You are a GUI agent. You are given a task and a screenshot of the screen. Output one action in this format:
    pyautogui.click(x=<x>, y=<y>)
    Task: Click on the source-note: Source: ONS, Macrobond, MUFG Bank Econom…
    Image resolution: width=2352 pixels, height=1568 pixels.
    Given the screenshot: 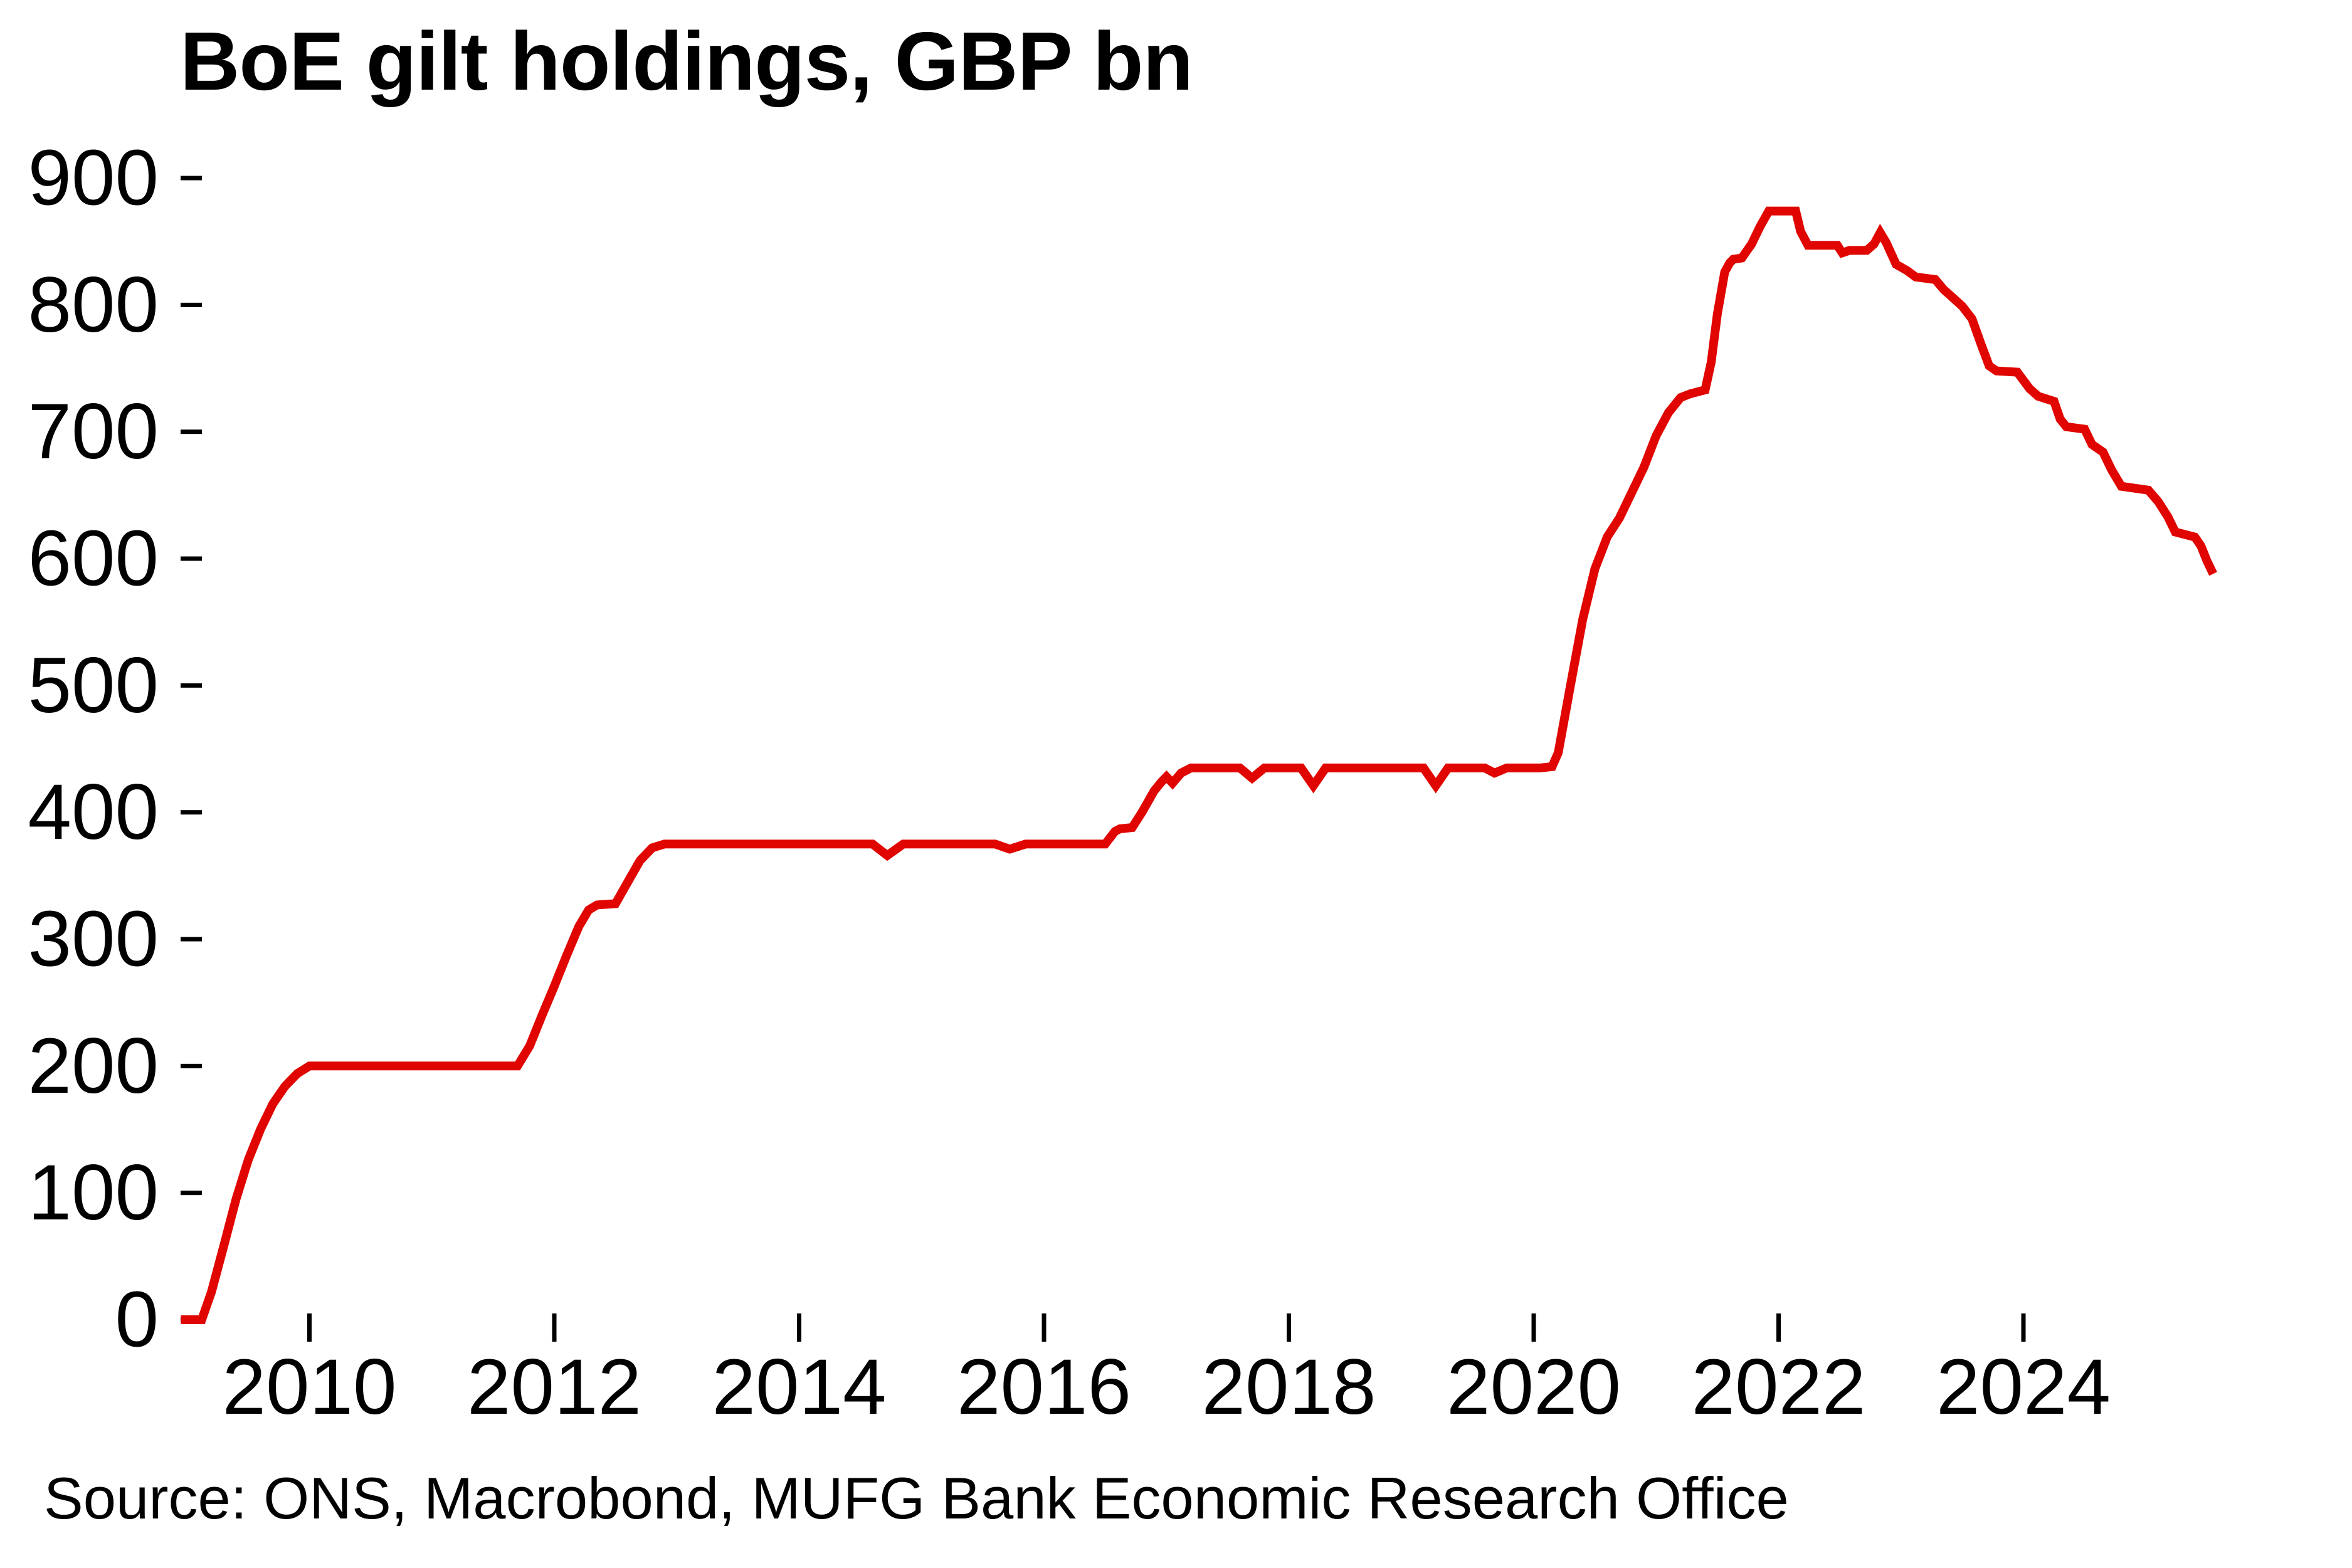 What is the action you would take?
    pyautogui.click(x=916, y=1498)
    